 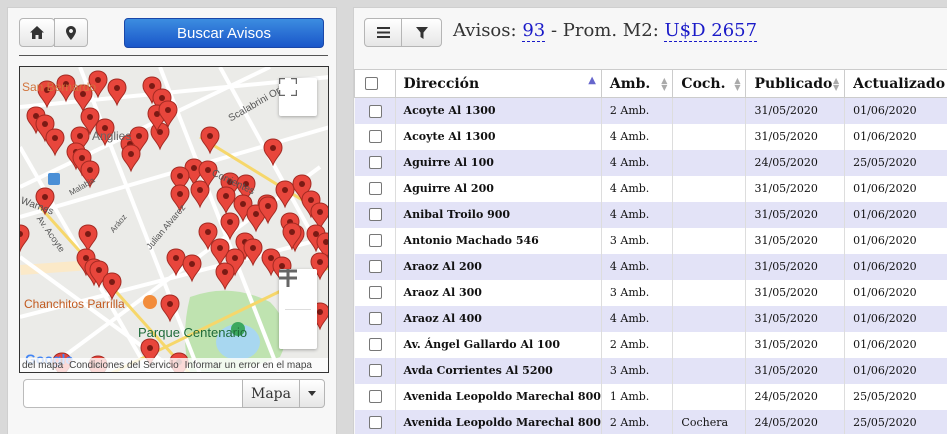 What do you see at coordinates (224, 33) in the screenshot?
I see `search-listings-button: Buscar Avisos` at bounding box center [224, 33].